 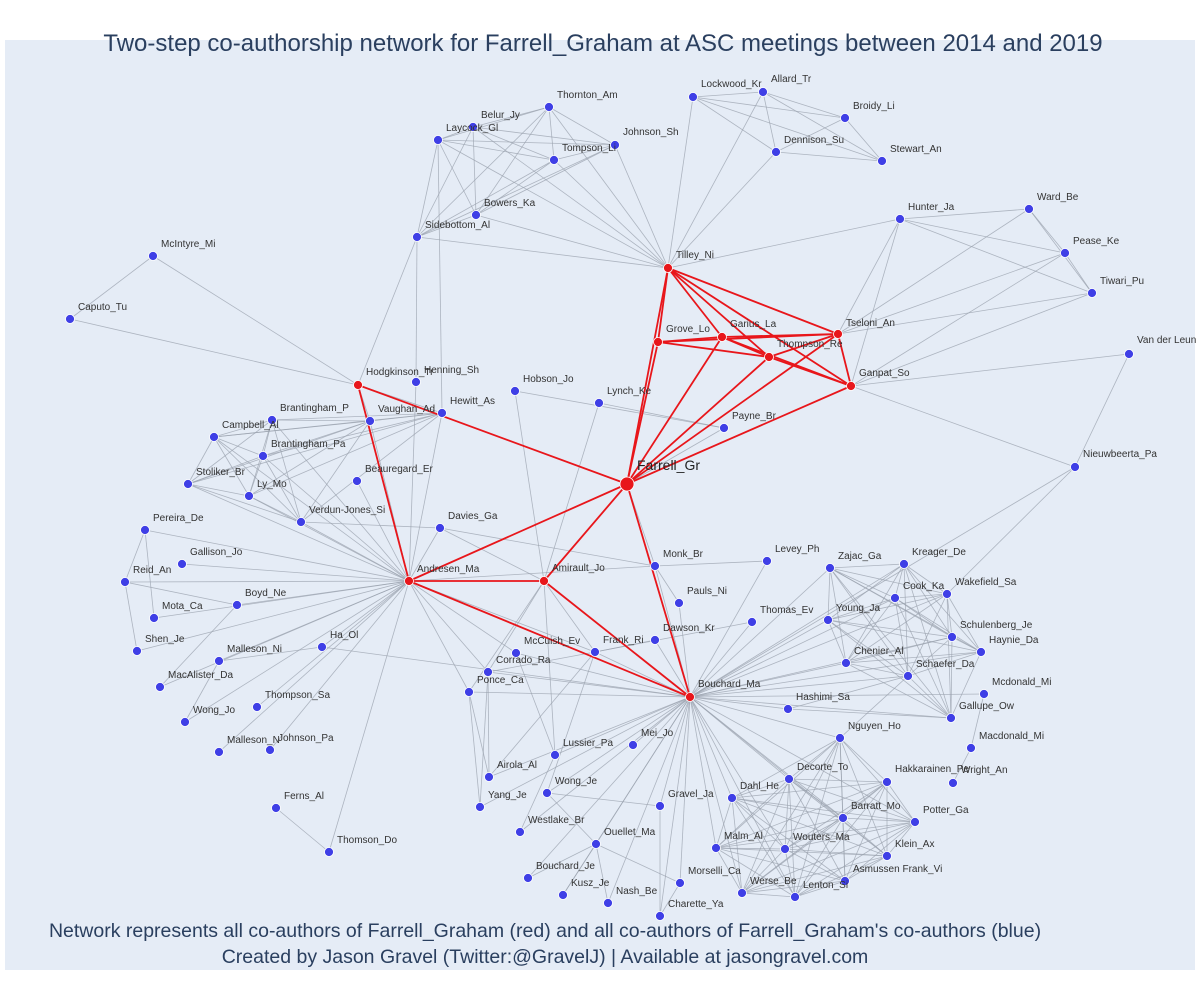 I want to click on node-label: Andresen_Ma, so click(x=448, y=569).